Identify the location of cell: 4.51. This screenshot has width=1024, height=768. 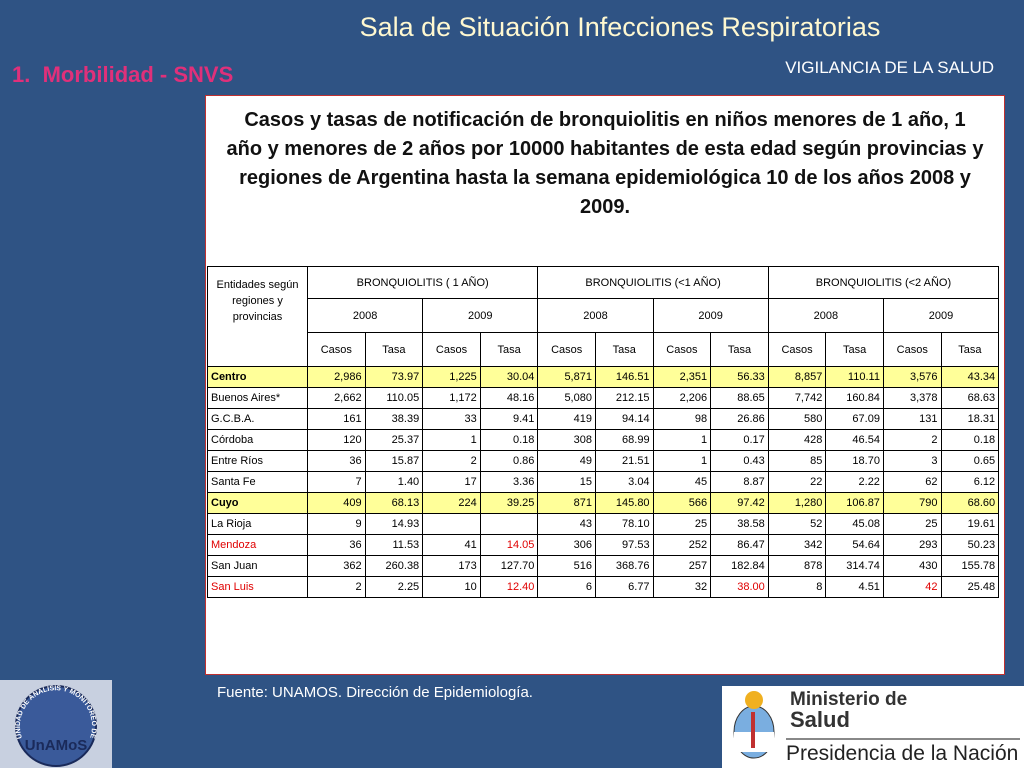
(854, 587).